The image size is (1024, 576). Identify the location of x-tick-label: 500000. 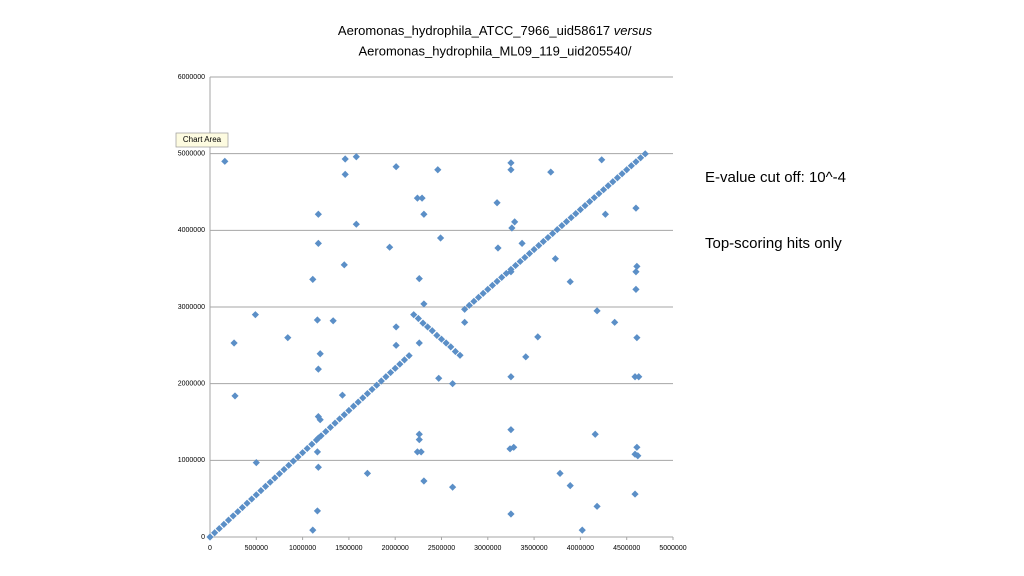
(256, 548).